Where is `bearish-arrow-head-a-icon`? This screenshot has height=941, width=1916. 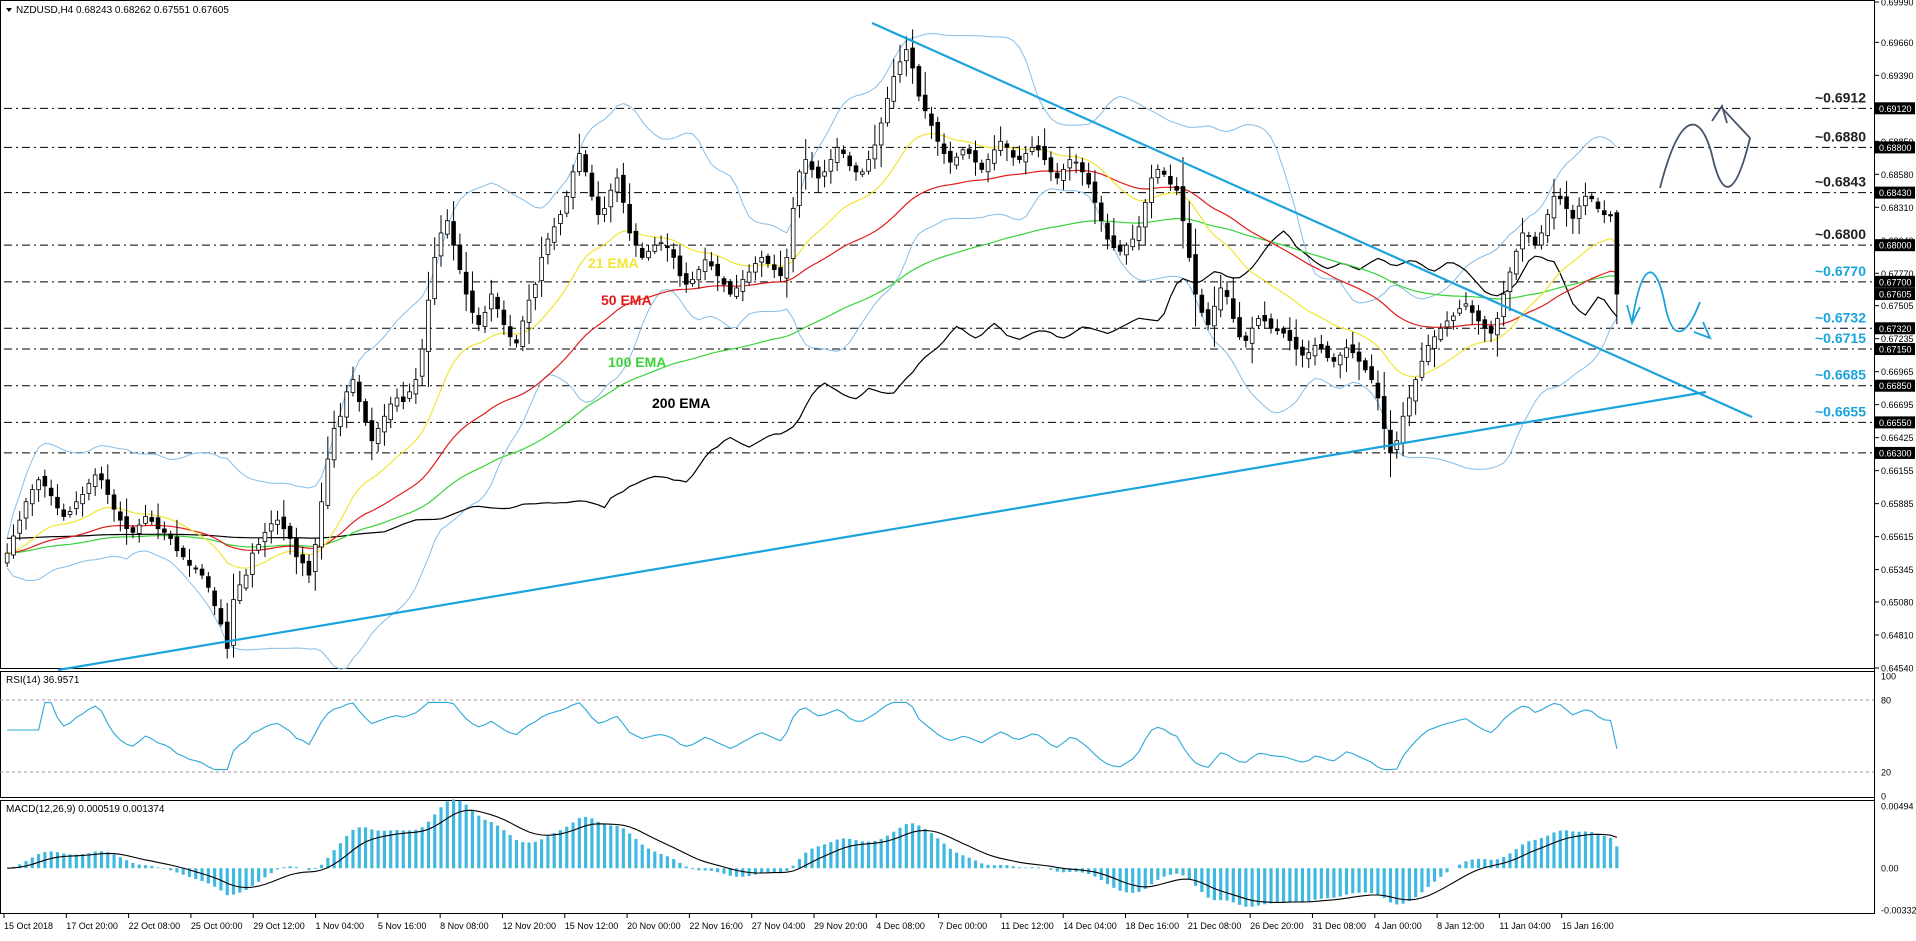 bearish-arrow-head-a-icon is located at coordinates (1633, 315).